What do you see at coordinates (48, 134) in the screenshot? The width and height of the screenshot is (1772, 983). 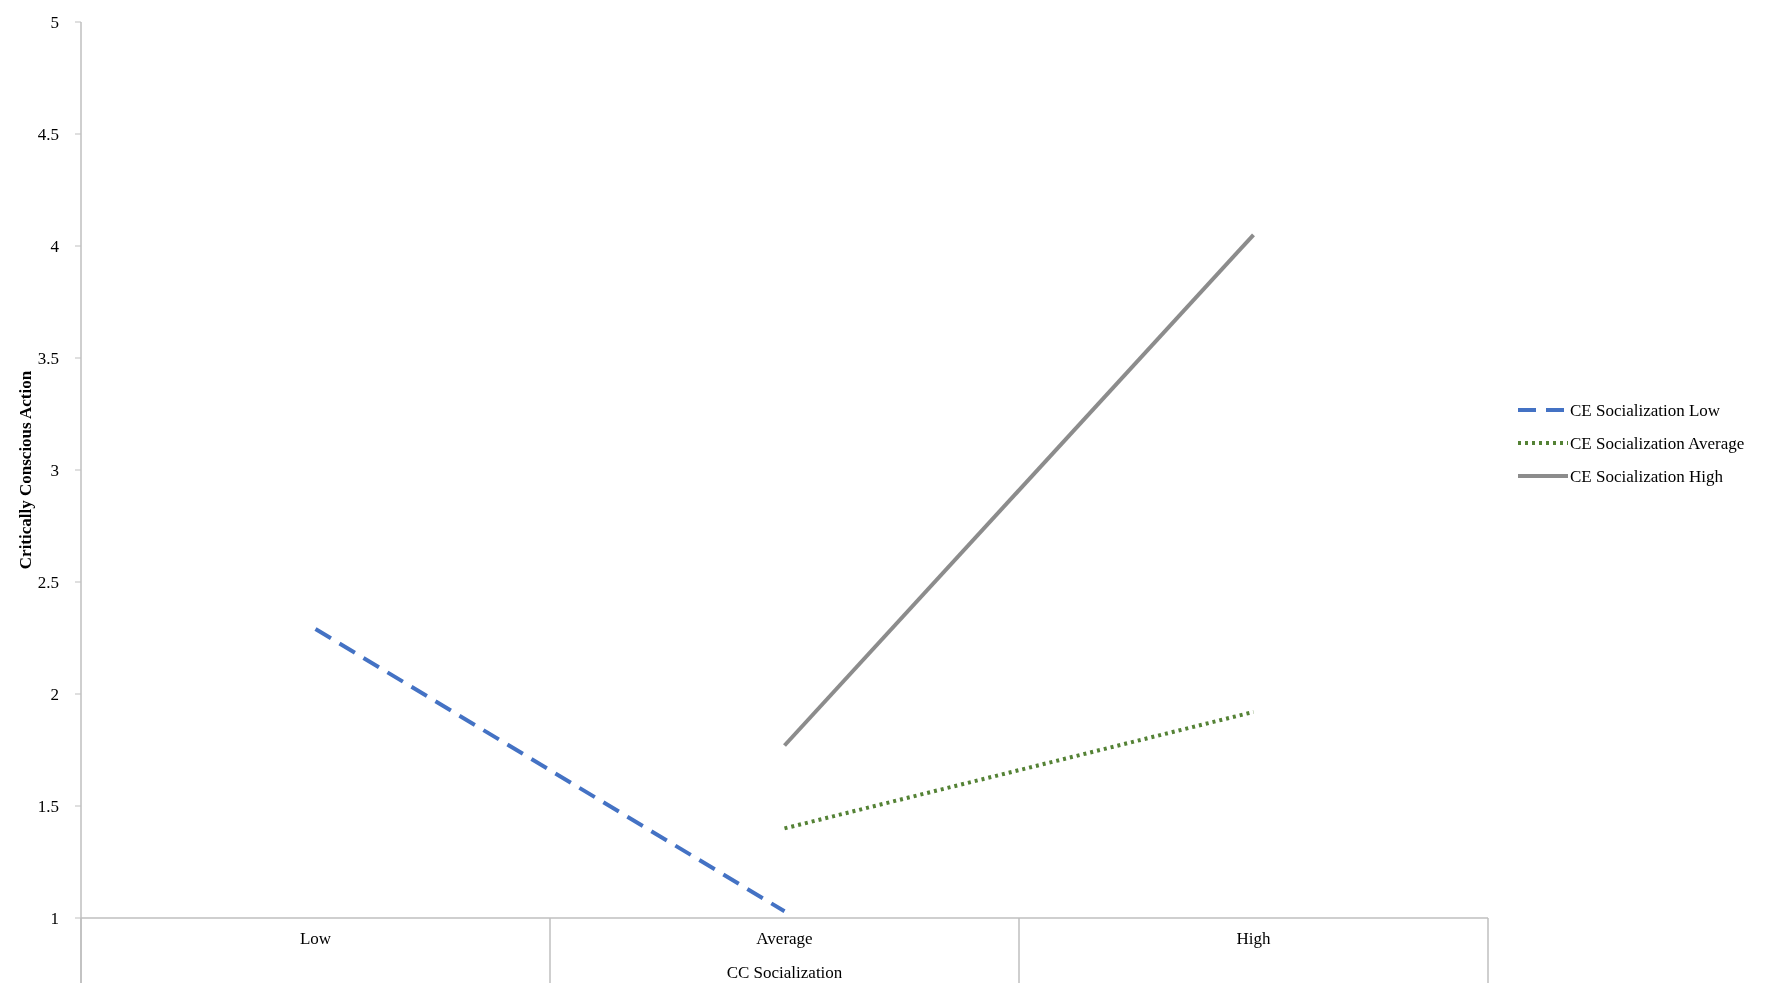 I see `y-tick-label: 4.5` at bounding box center [48, 134].